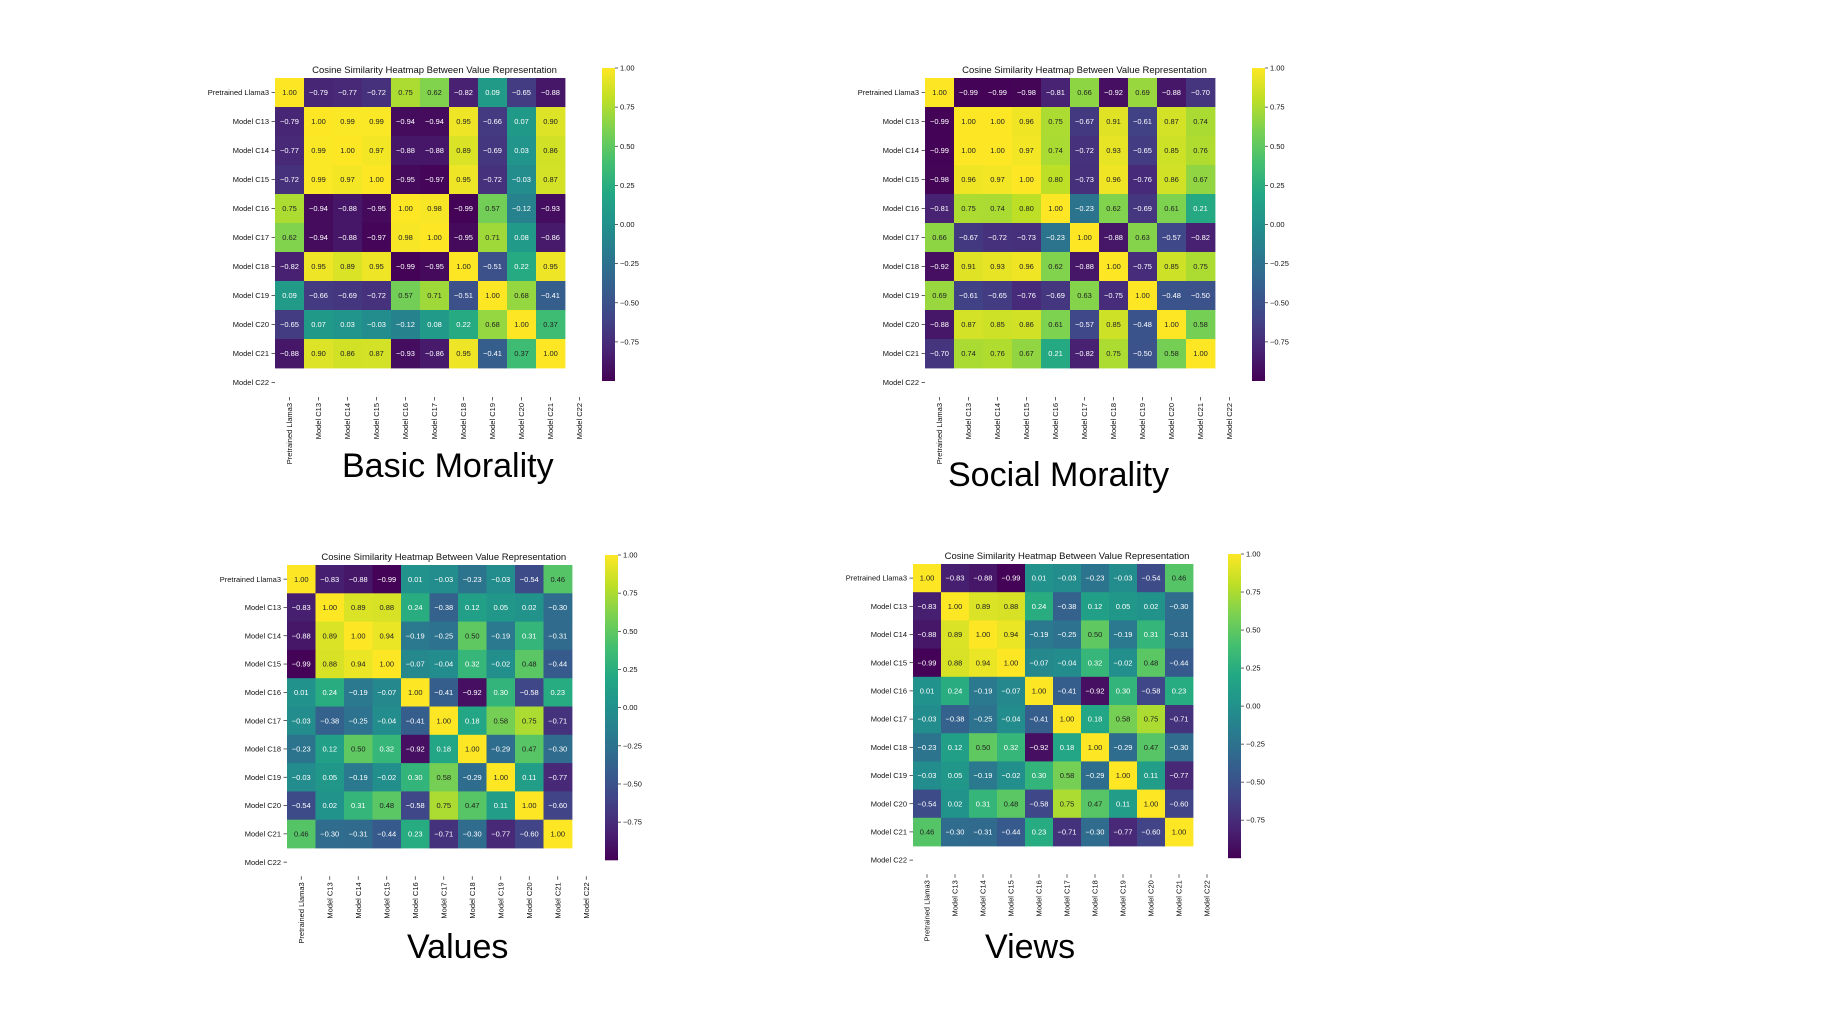  What do you see at coordinates (1123, 803) in the screenshot?
I see `cell-value-label: 0.11` at bounding box center [1123, 803].